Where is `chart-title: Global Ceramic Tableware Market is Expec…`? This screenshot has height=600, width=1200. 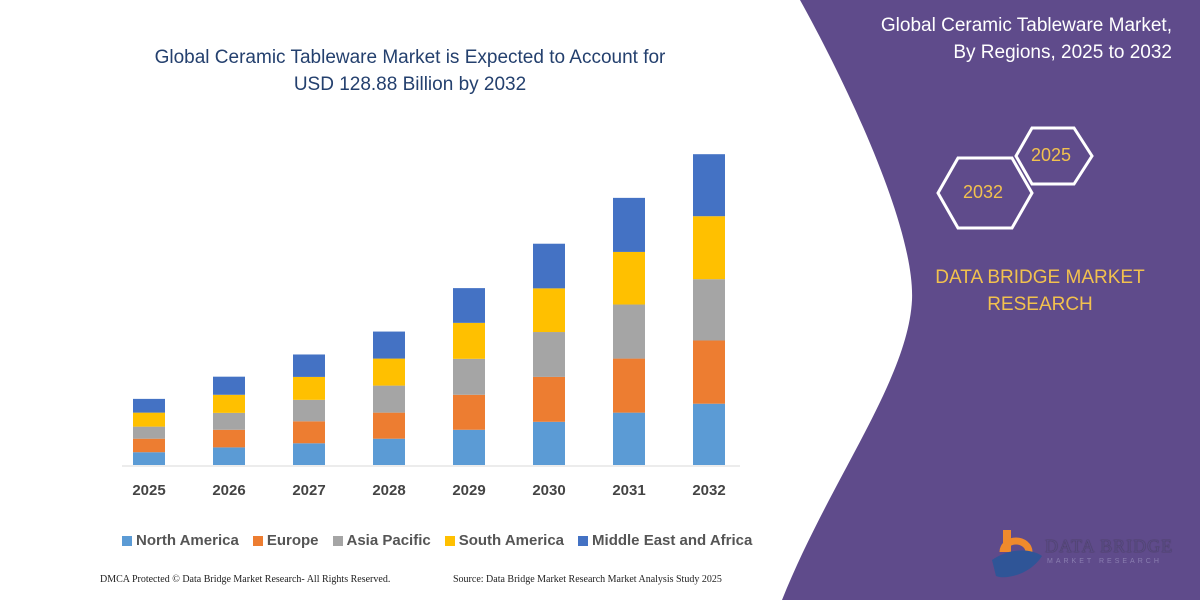 chart-title: Global Ceramic Tableware Market is Expec… is located at coordinates (410, 71).